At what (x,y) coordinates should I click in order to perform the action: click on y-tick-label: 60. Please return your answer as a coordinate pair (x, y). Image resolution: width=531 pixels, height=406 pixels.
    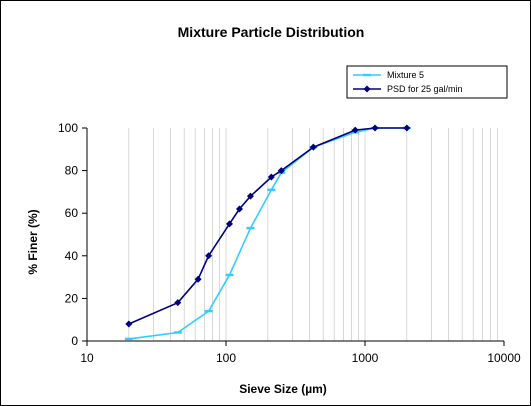
    Looking at the image, I should click on (72, 213).